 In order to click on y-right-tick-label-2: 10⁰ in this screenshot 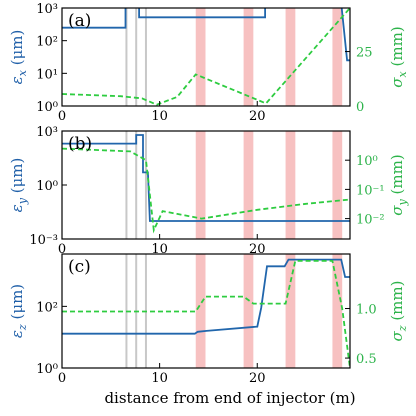, I will do `click(367, 161)`.